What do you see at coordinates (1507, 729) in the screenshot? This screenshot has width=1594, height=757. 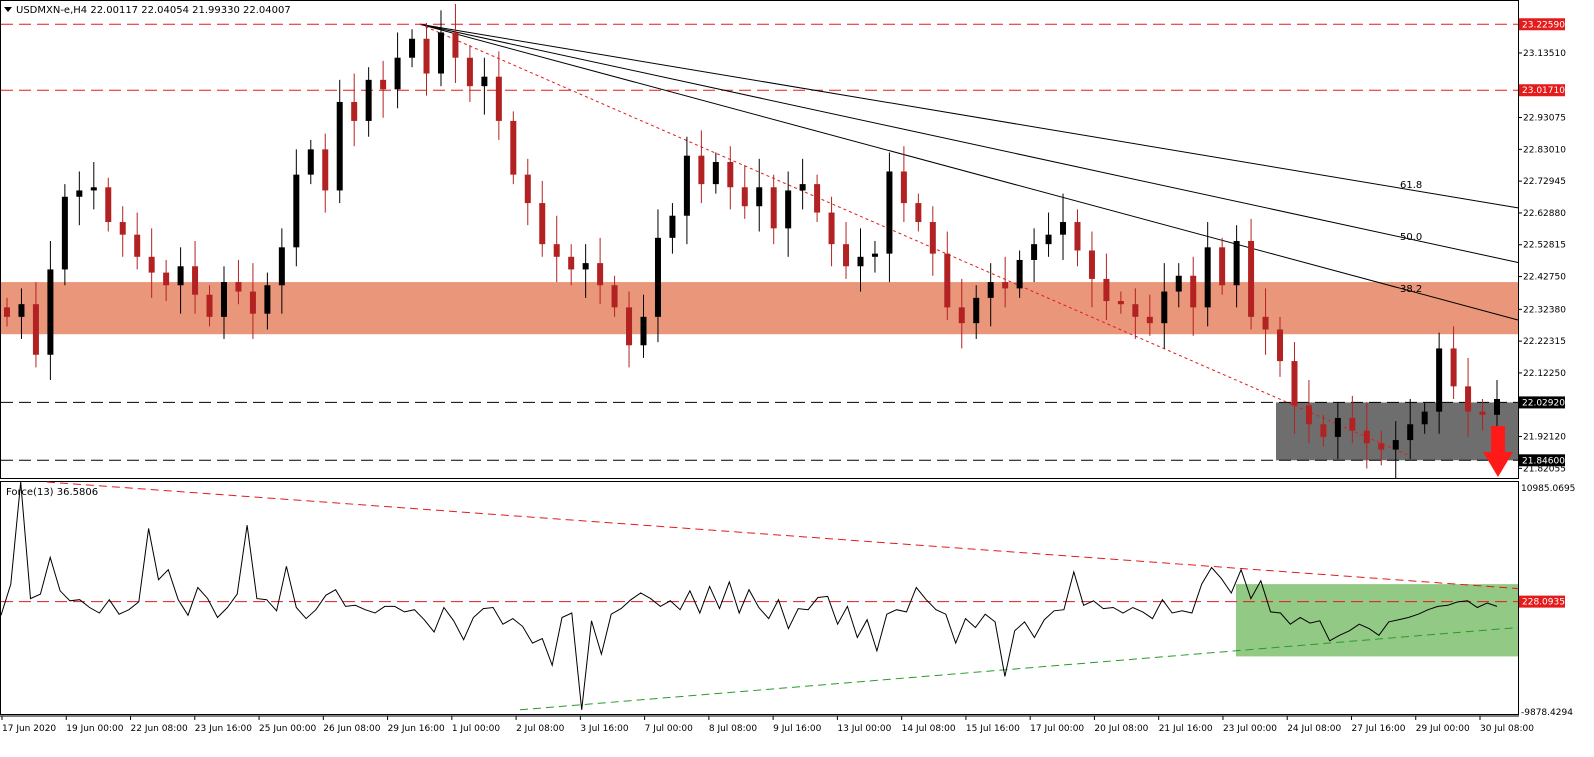 I see `x-axis-tick-label: 30 Jul 08:00` at bounding box center [1507, 729].